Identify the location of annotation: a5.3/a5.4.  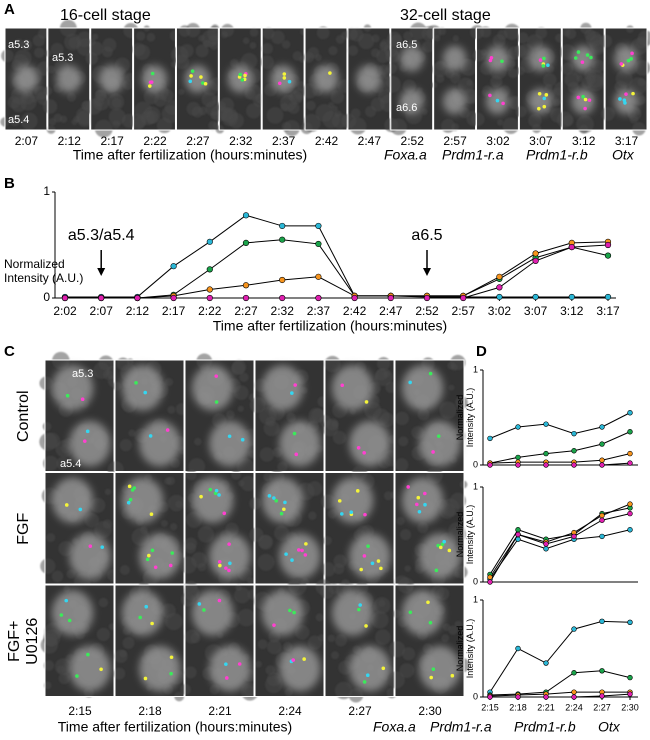
(101, 235).